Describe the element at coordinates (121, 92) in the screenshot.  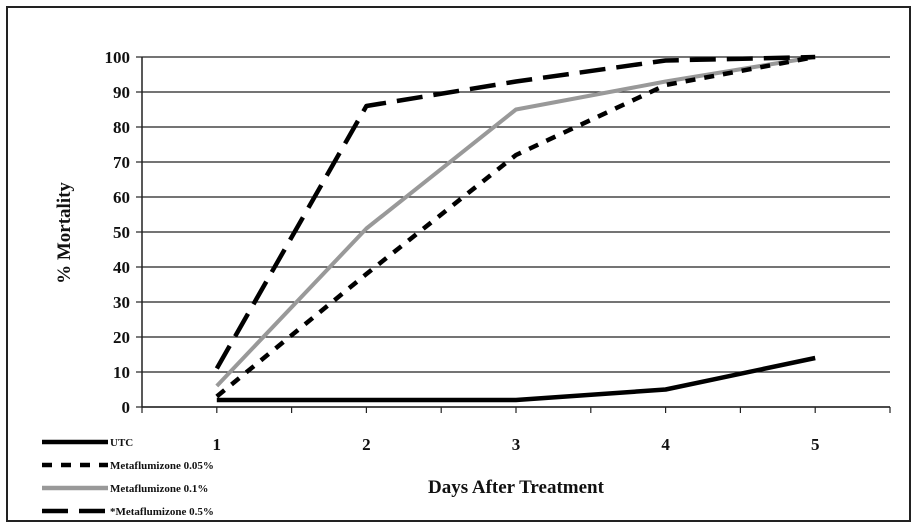
I see `y-tick-label: 90` at that location.